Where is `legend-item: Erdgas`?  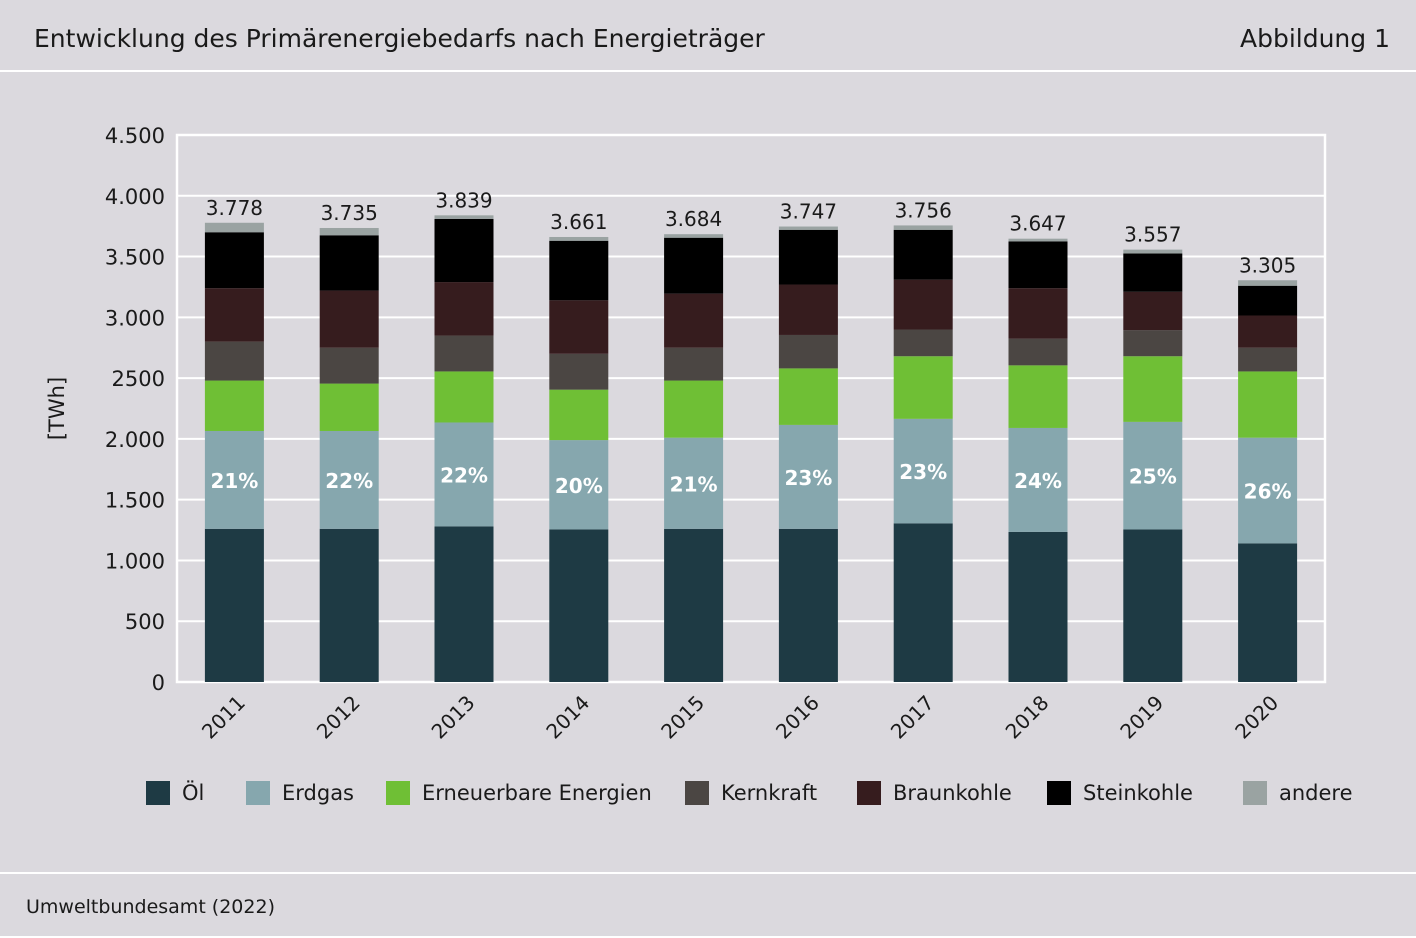 legend-item: Erdgas is located at coordinates (300, 793).